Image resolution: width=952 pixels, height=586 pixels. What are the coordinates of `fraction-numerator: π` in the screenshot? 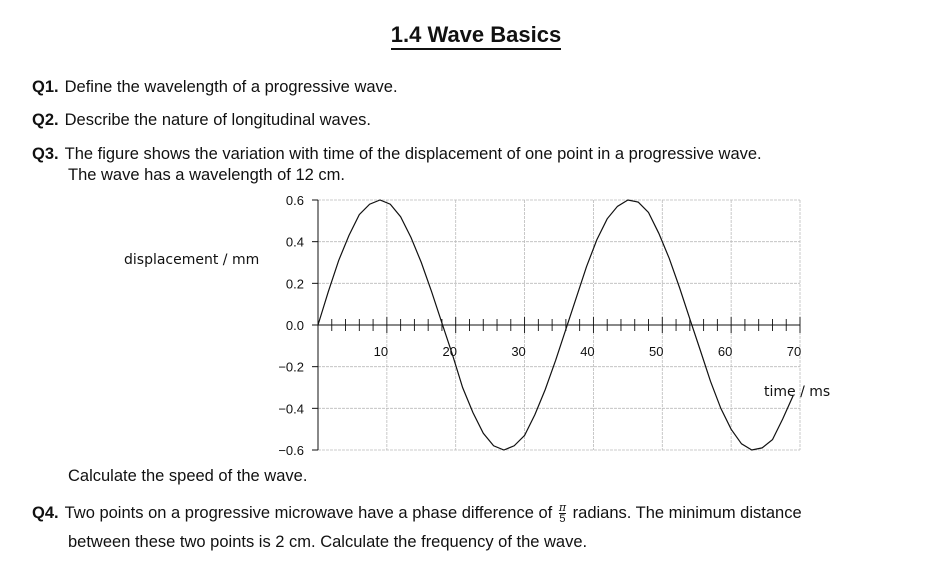 It's located at (562, 508).